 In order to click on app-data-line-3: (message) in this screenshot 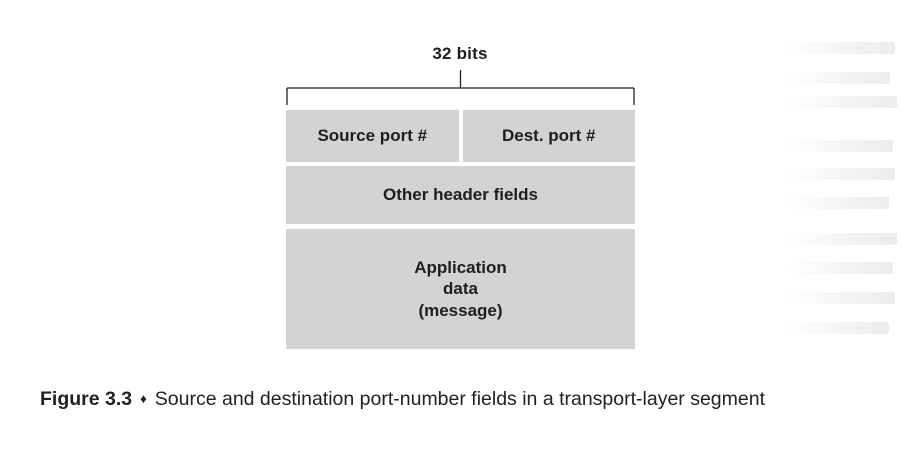, I will do `click(460, 310)`.